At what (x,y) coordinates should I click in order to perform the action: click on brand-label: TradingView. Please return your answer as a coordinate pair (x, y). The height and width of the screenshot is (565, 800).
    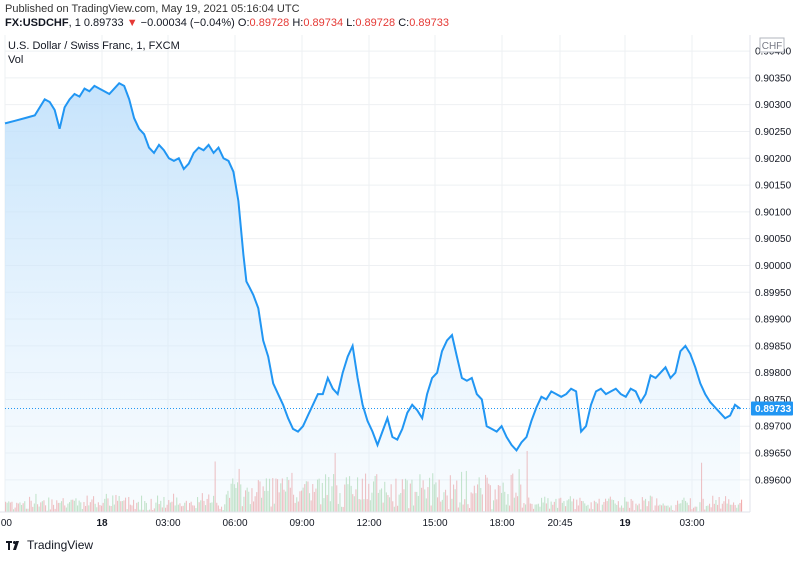
    Looking at the image, I should click on (60, 545).